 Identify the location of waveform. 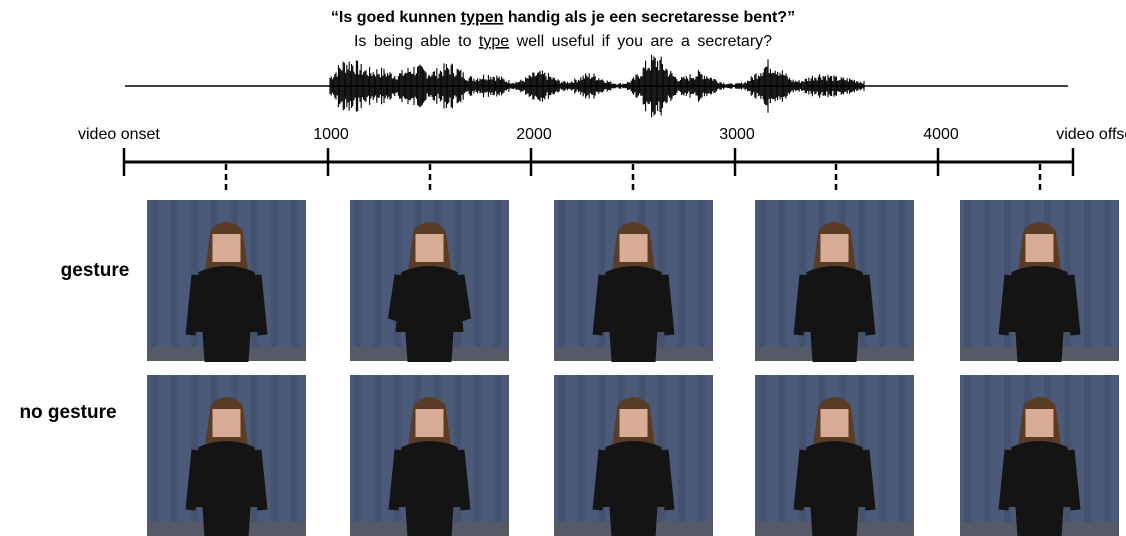
(597, 86).